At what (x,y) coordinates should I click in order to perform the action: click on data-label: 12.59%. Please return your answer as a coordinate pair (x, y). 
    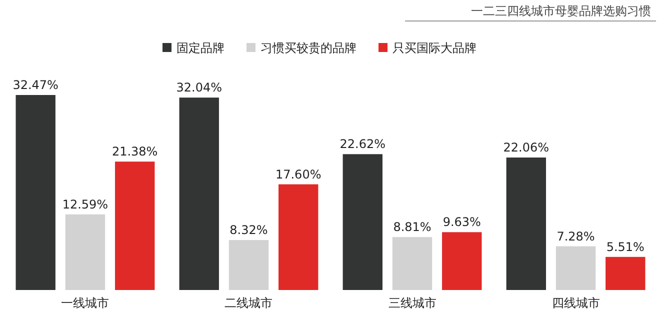
    Looking at the image, I should click on (85, 204).